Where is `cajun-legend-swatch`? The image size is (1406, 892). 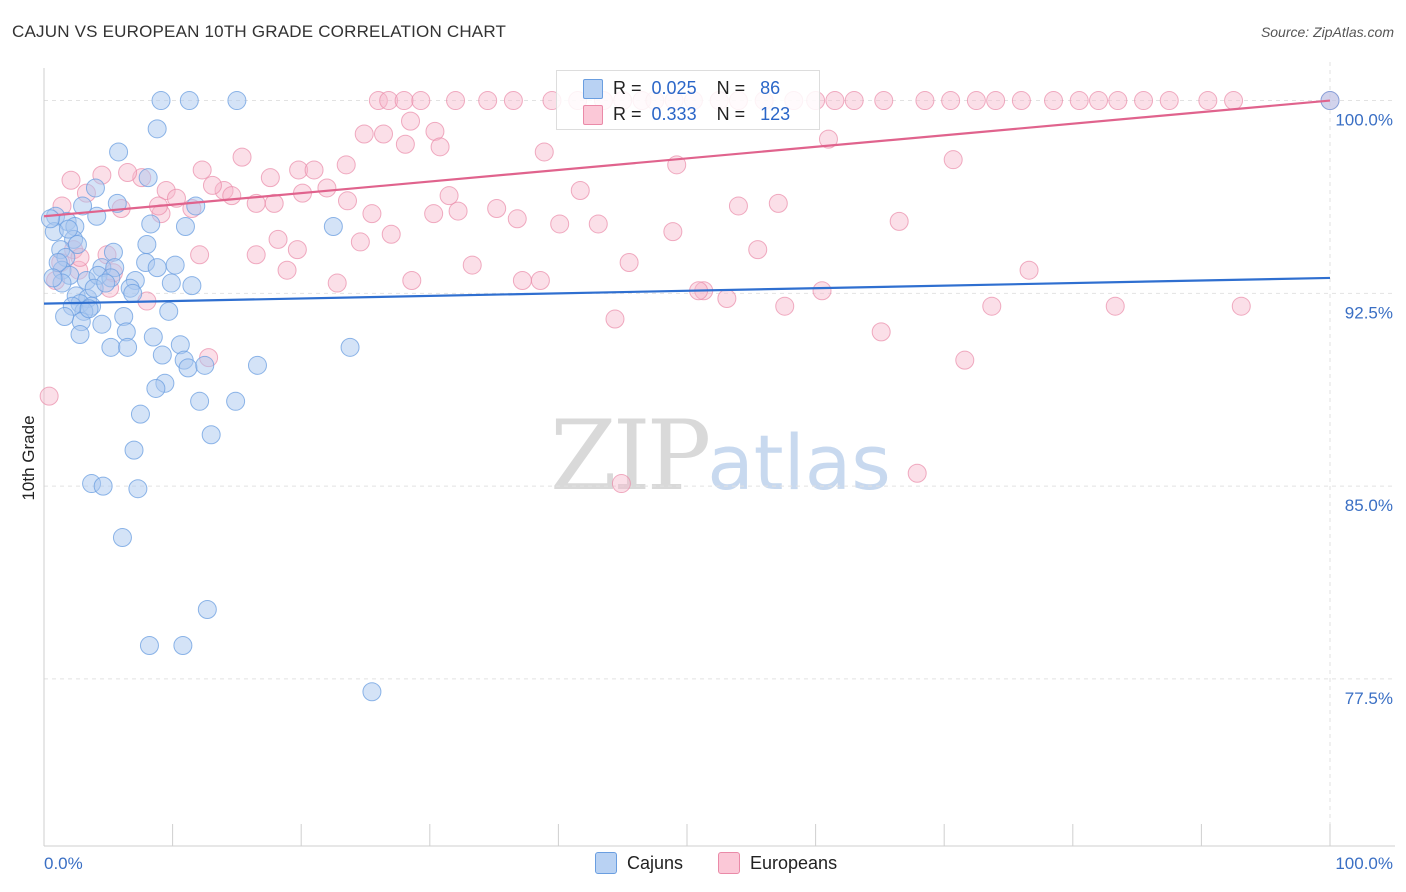
cajun-legend-swatch is located at coordinates (606, 863).